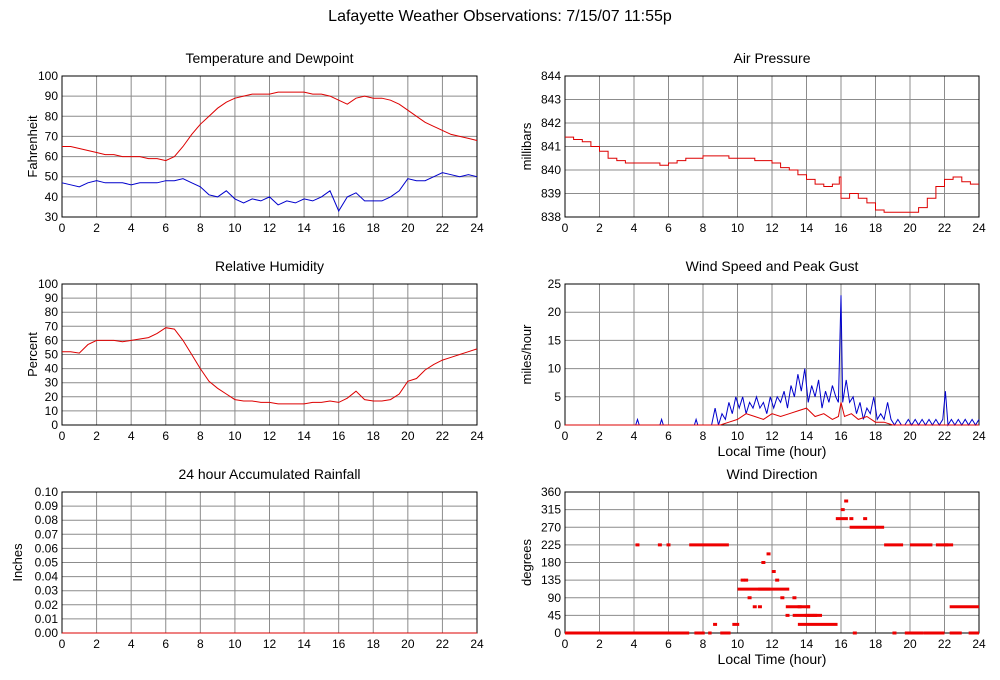  Describe the element at coordinates (772, 414) in the screenshot. I see `wind-series-1-line` at that location.